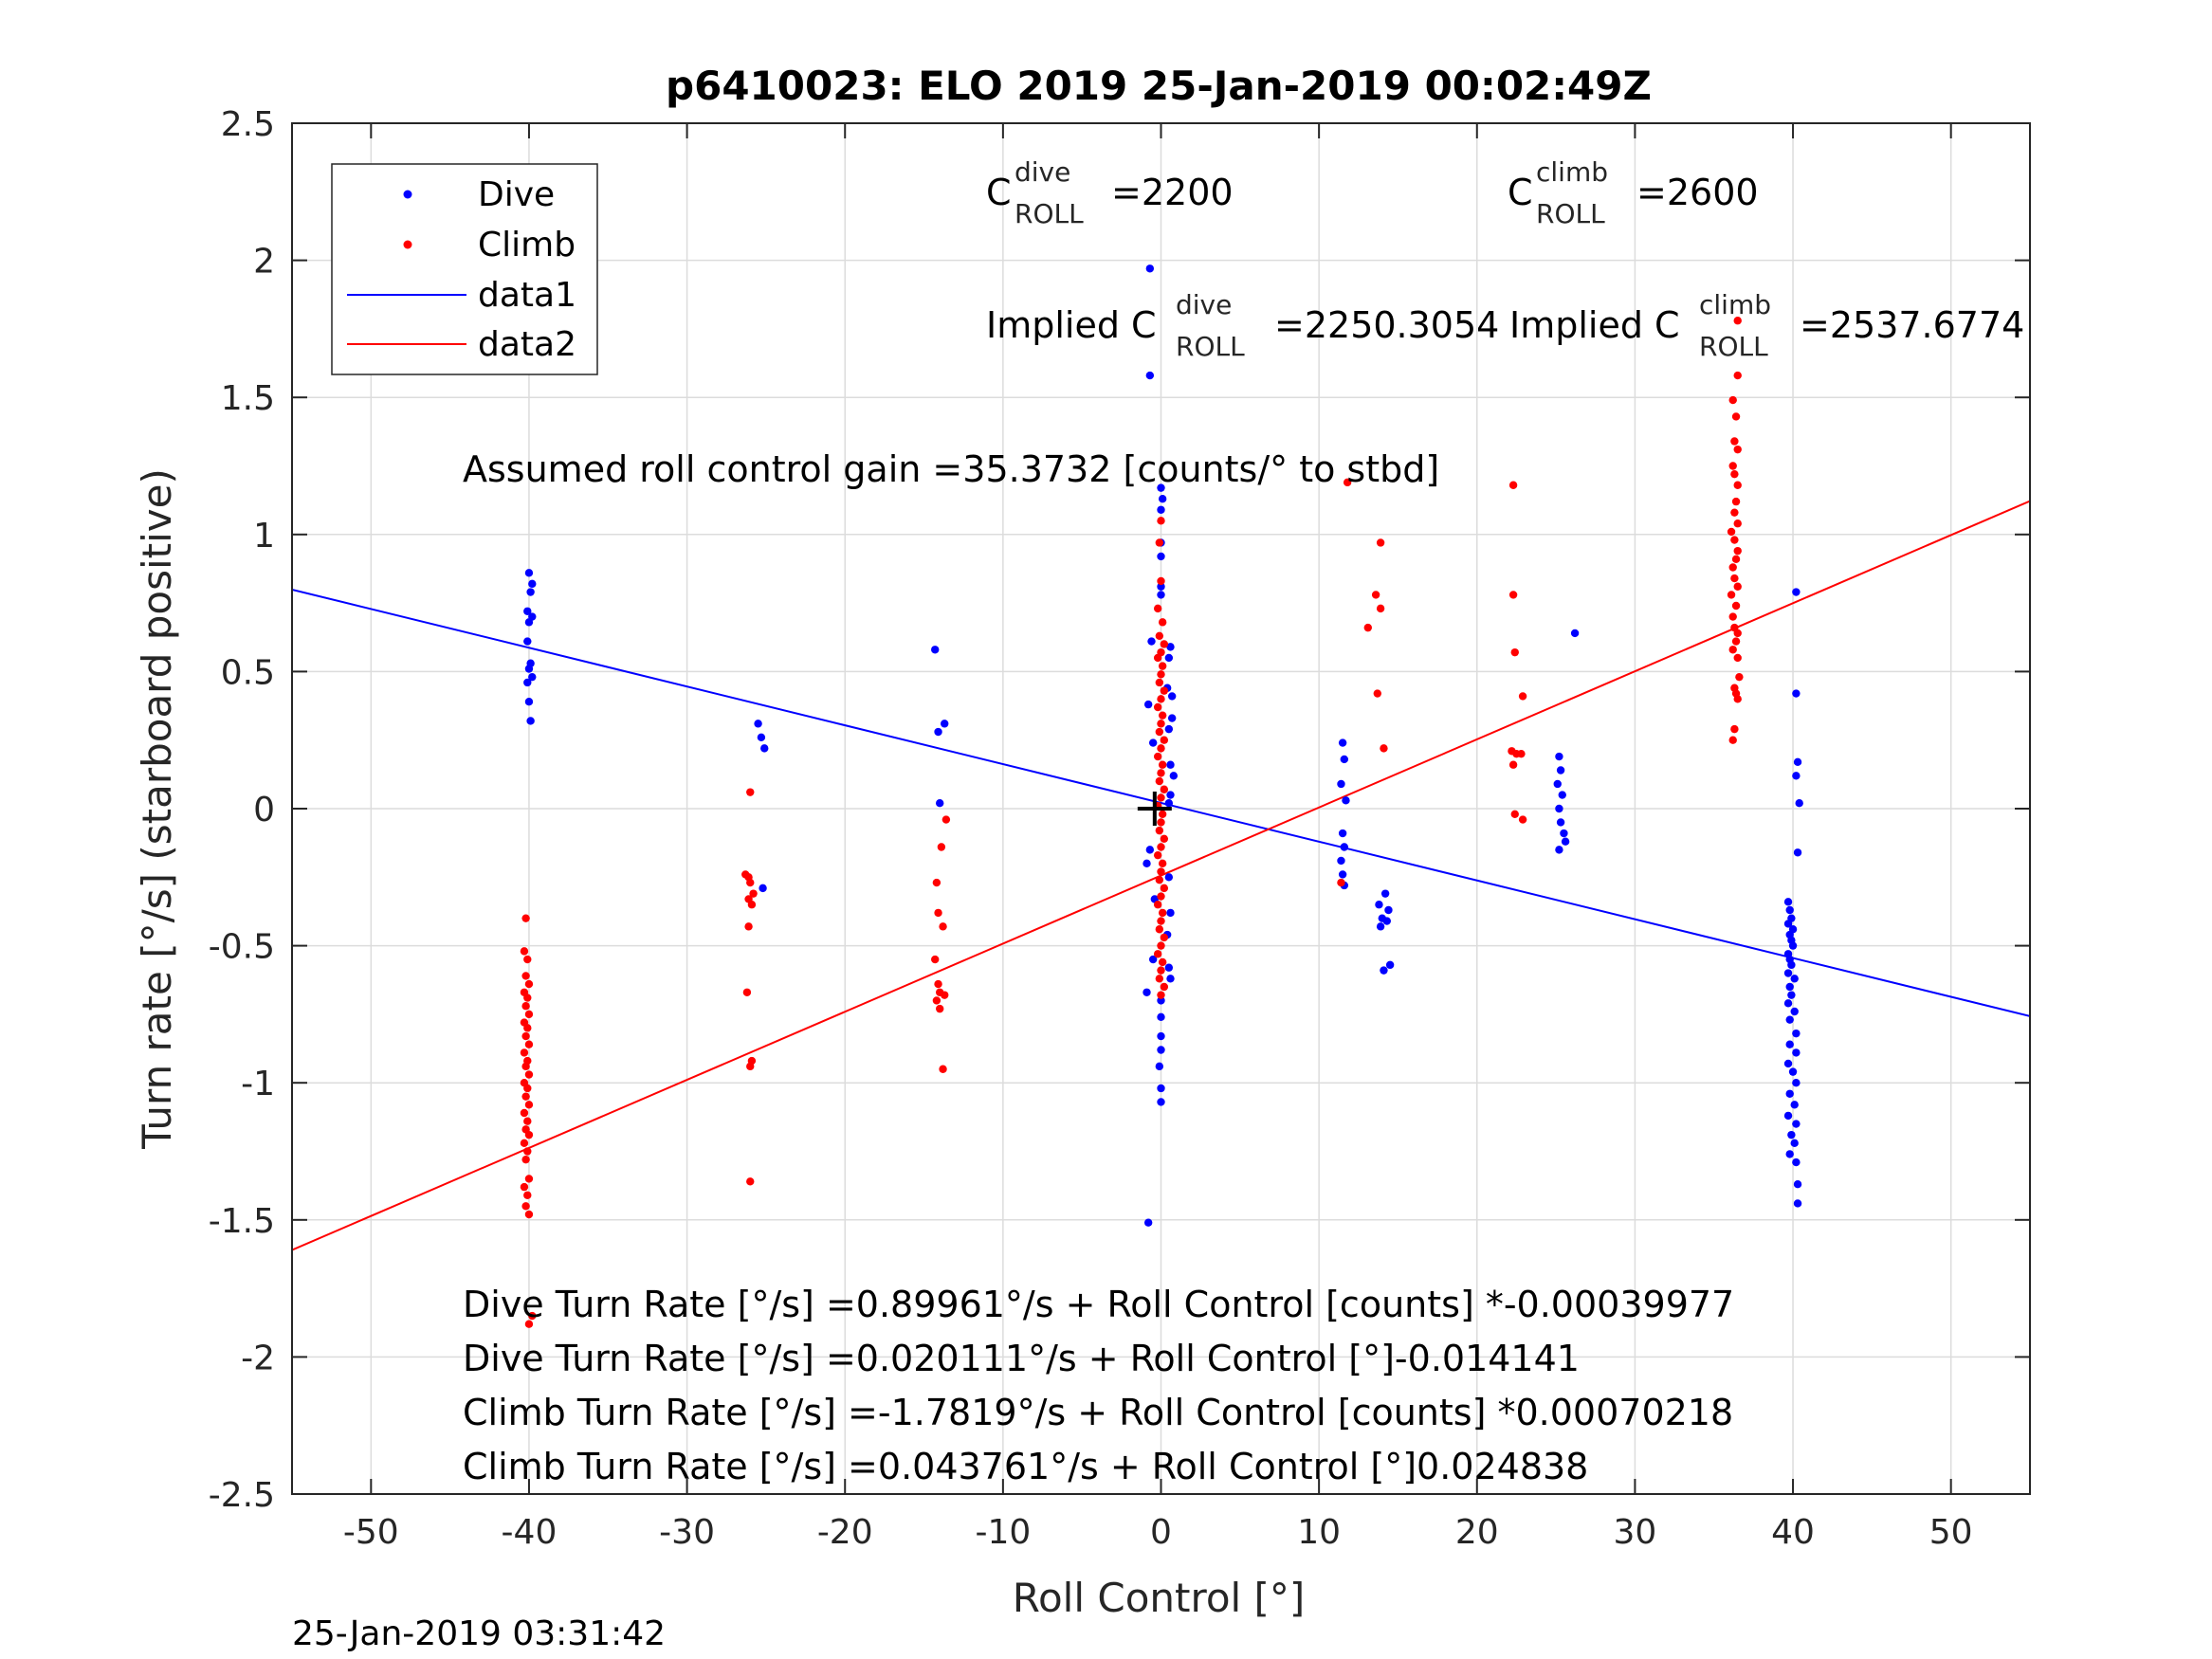 Image resolution: width=2212 pixels, height=1659 pixels. What do you see at coordinates (258, 1084) in the screenshot?
I see `y-tick-label: -1` at bounding box center [258, 1084].